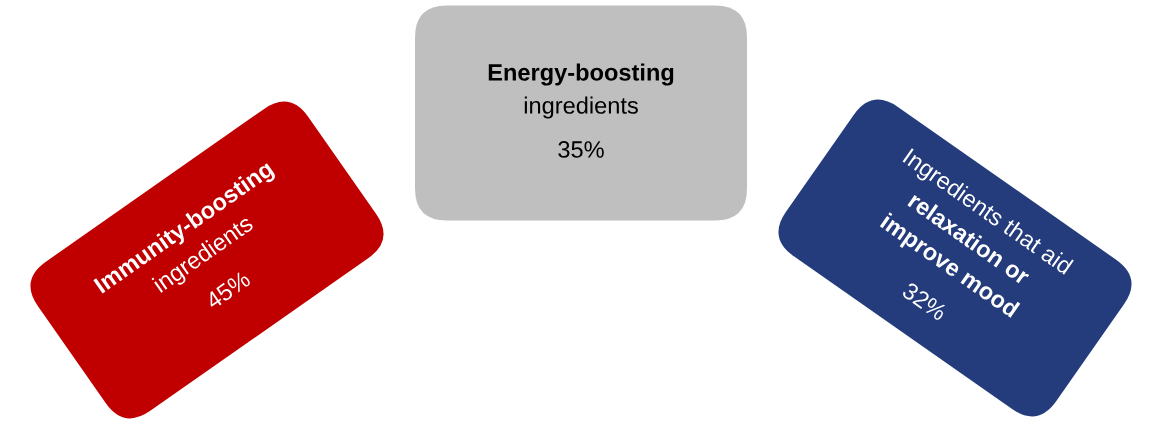 Image resolution: width=1155 pixels, height=443 pixels. What do you see at coordinates (581, 149) in the screenshot?
I see `data-label: 35%` at bounding box center [581, 149].